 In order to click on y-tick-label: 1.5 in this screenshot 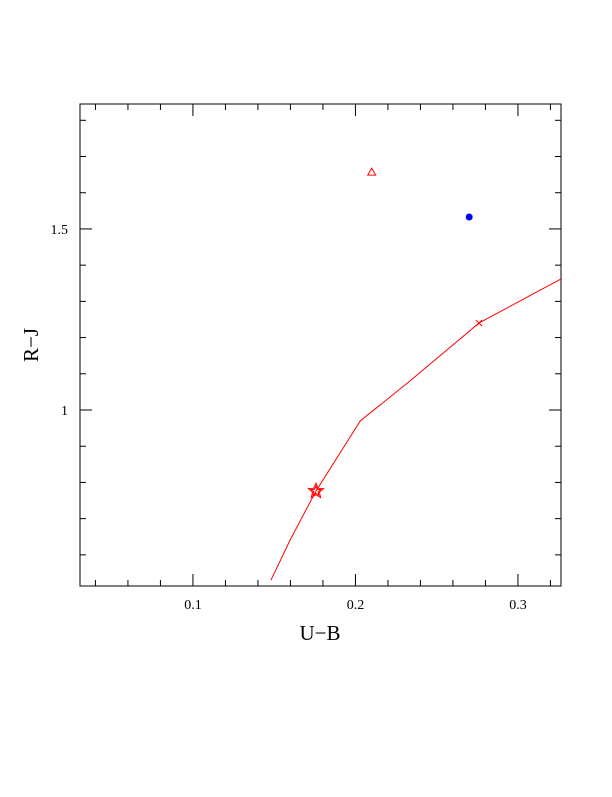, I will do `click(60, 230)`.